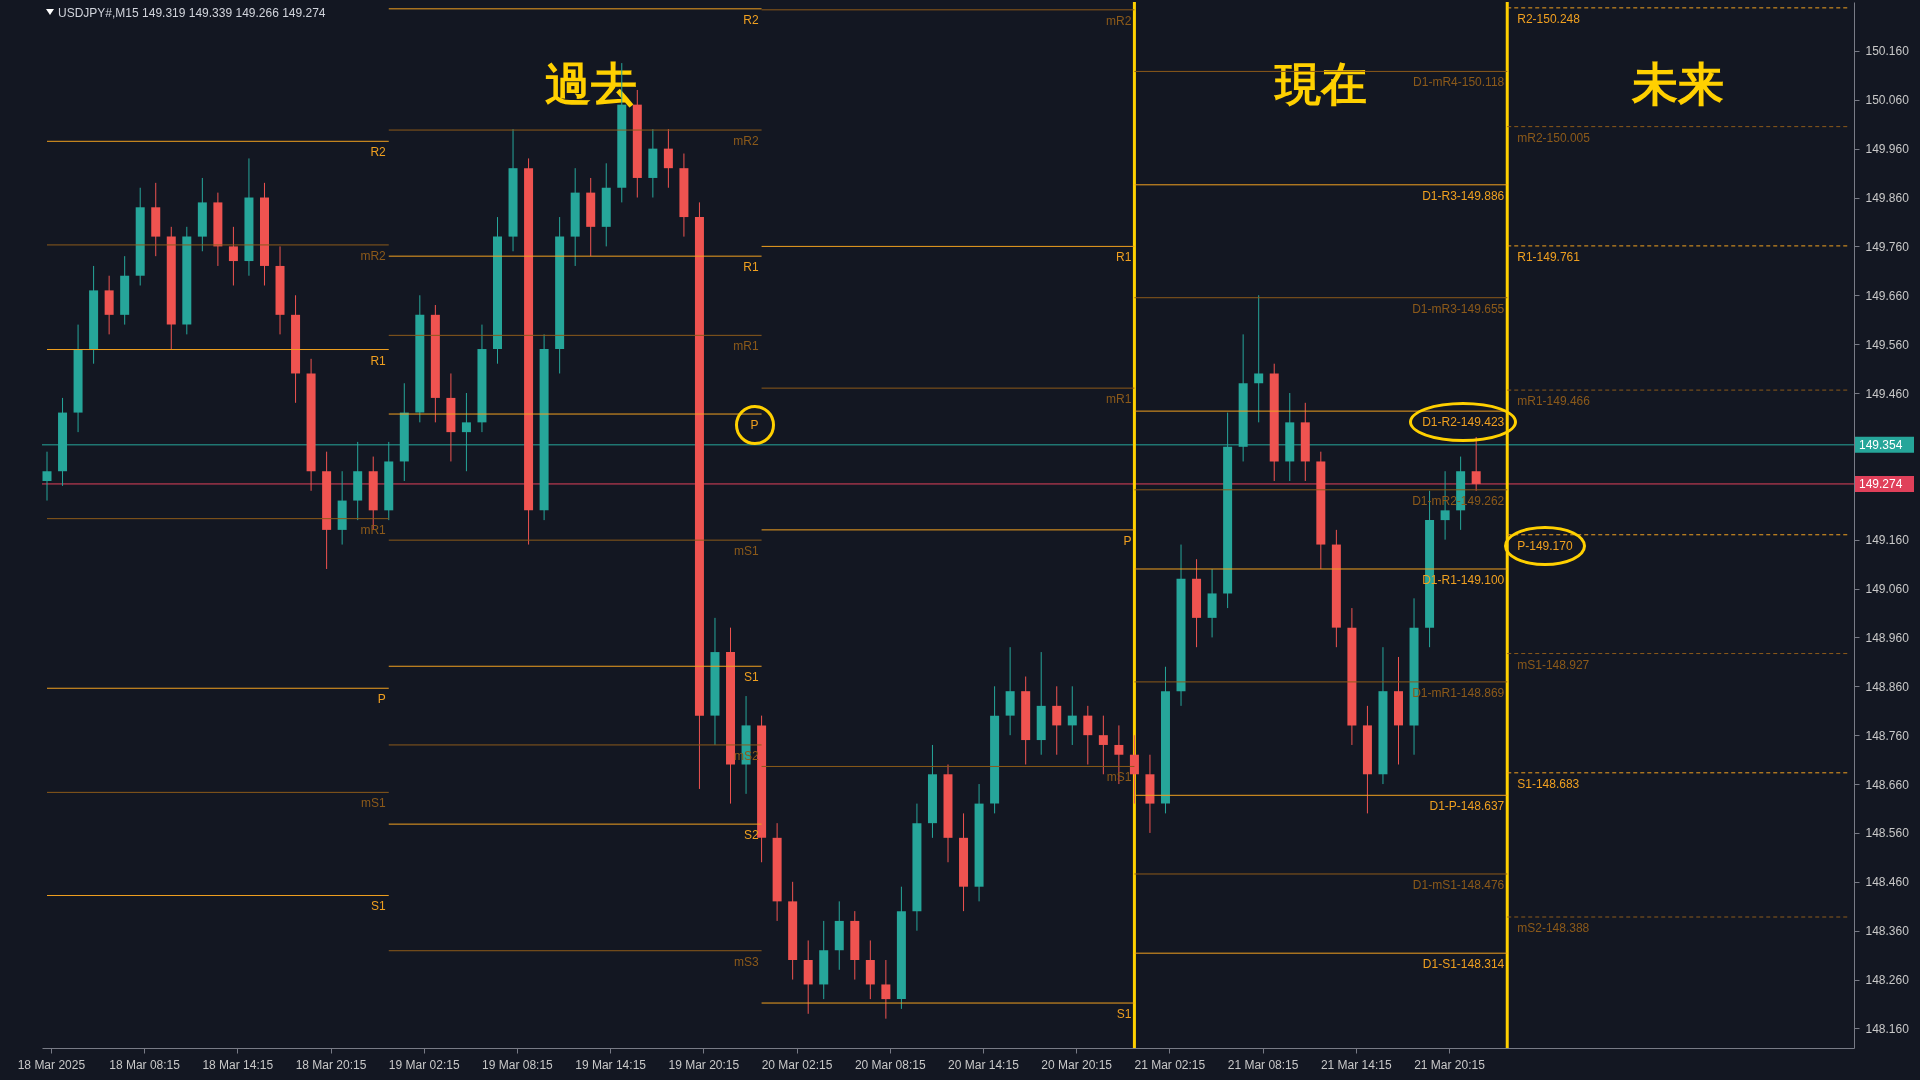 The image size is (1920, 1080). I want to click on x-tick-label: 19 Mar 08:15, so click(518, 1064).